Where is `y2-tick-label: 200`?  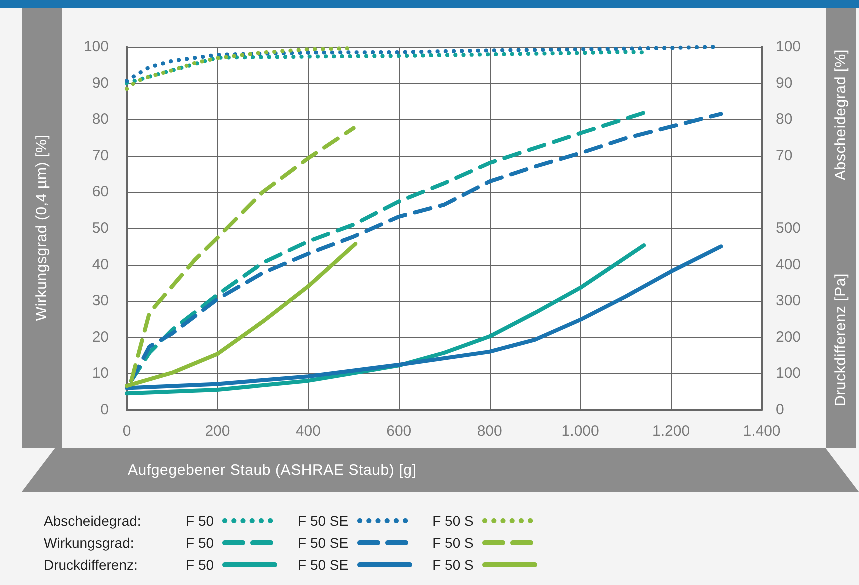
y2-tick-label: 200 is located at coordinates (789, 337).